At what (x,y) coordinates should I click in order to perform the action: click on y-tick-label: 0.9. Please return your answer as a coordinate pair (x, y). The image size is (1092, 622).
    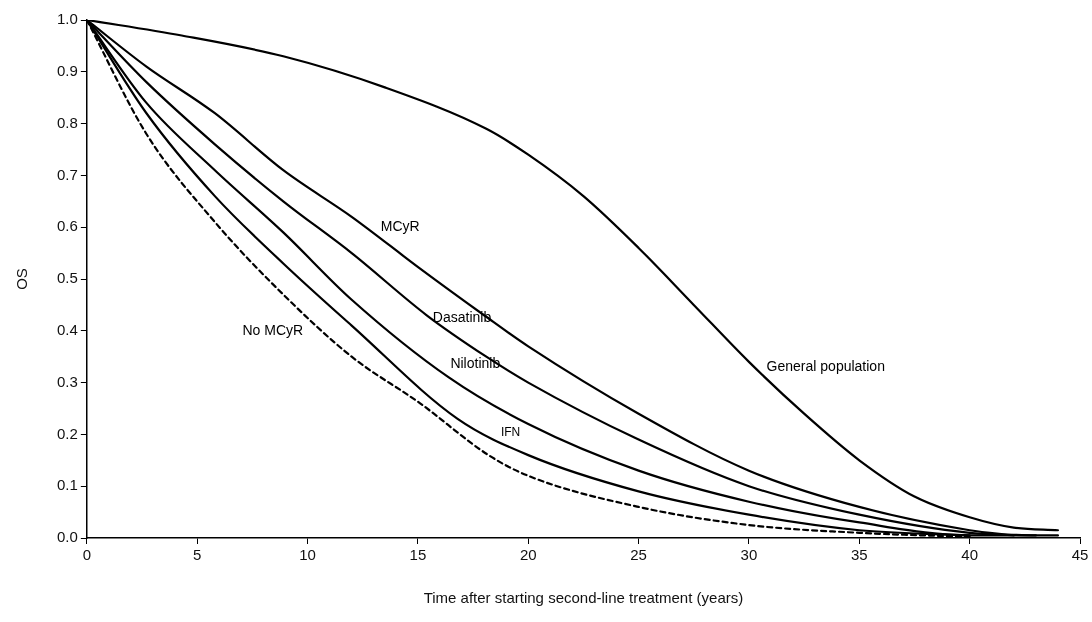
    Looking at the image, I should click on (67, 70).